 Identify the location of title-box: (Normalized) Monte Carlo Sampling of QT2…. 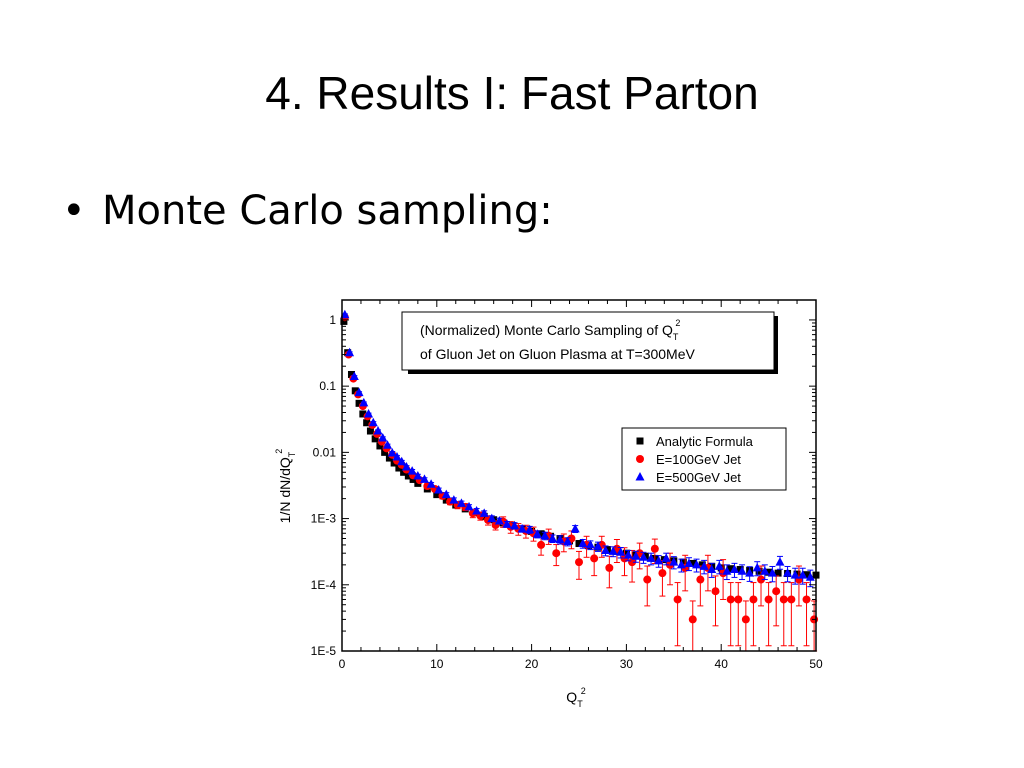
(589, 342).